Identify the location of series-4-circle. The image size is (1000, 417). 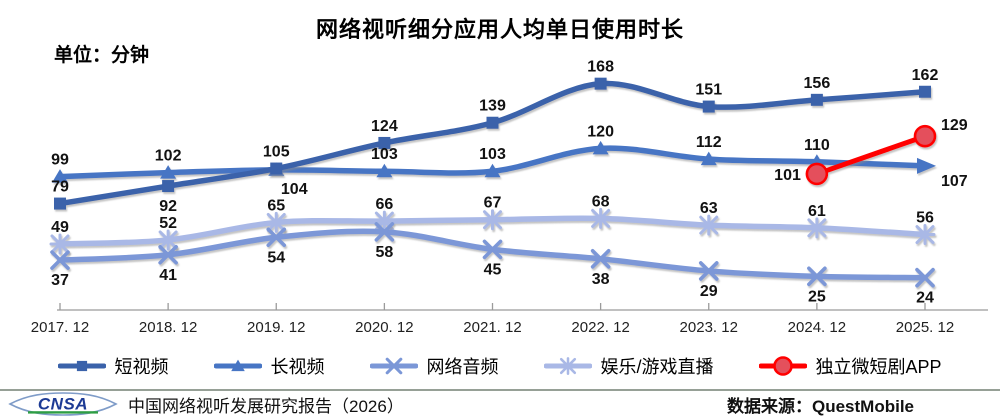
(871, 155).